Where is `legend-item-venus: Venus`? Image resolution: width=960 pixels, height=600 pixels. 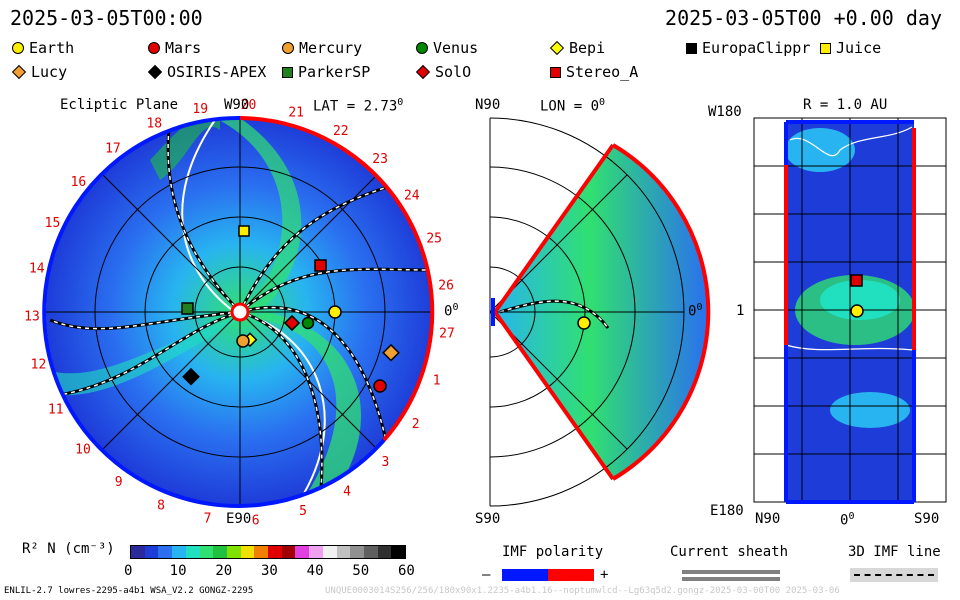 legend-item-venus: Venus is located at coordinates (447, 48).